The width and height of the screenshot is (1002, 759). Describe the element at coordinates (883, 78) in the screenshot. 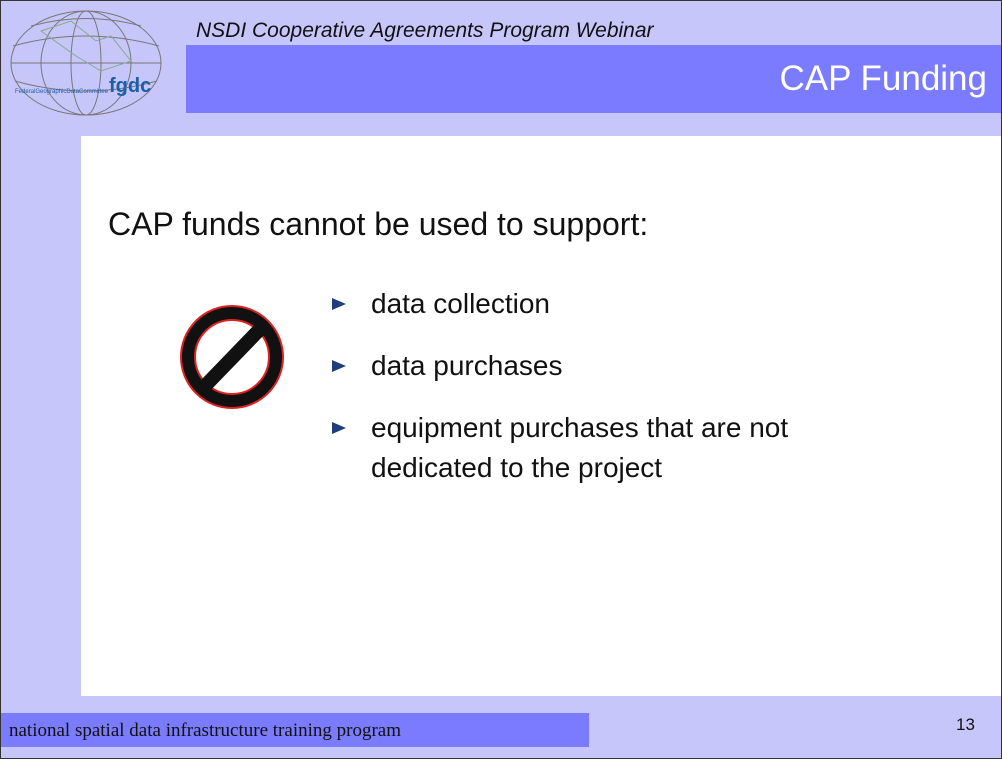

I see `title: CAP Funding` at that location.